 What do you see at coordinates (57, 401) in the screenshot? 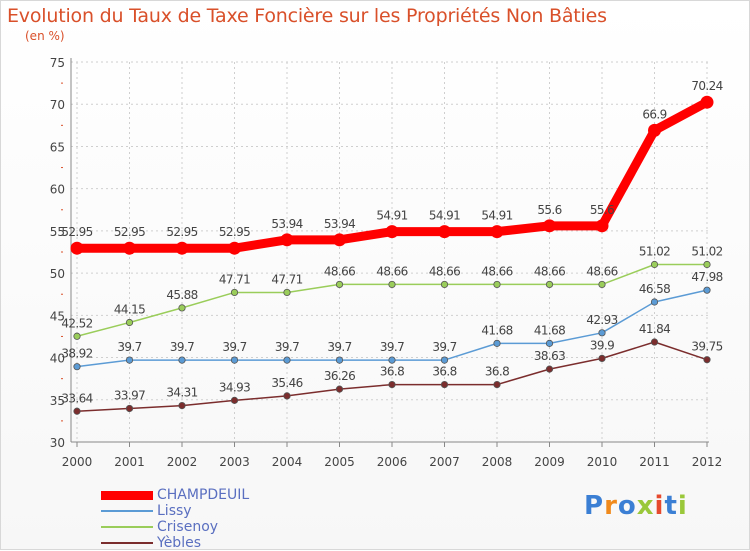
I see `y-tick-label: 35` at bounding box center [57, 401].